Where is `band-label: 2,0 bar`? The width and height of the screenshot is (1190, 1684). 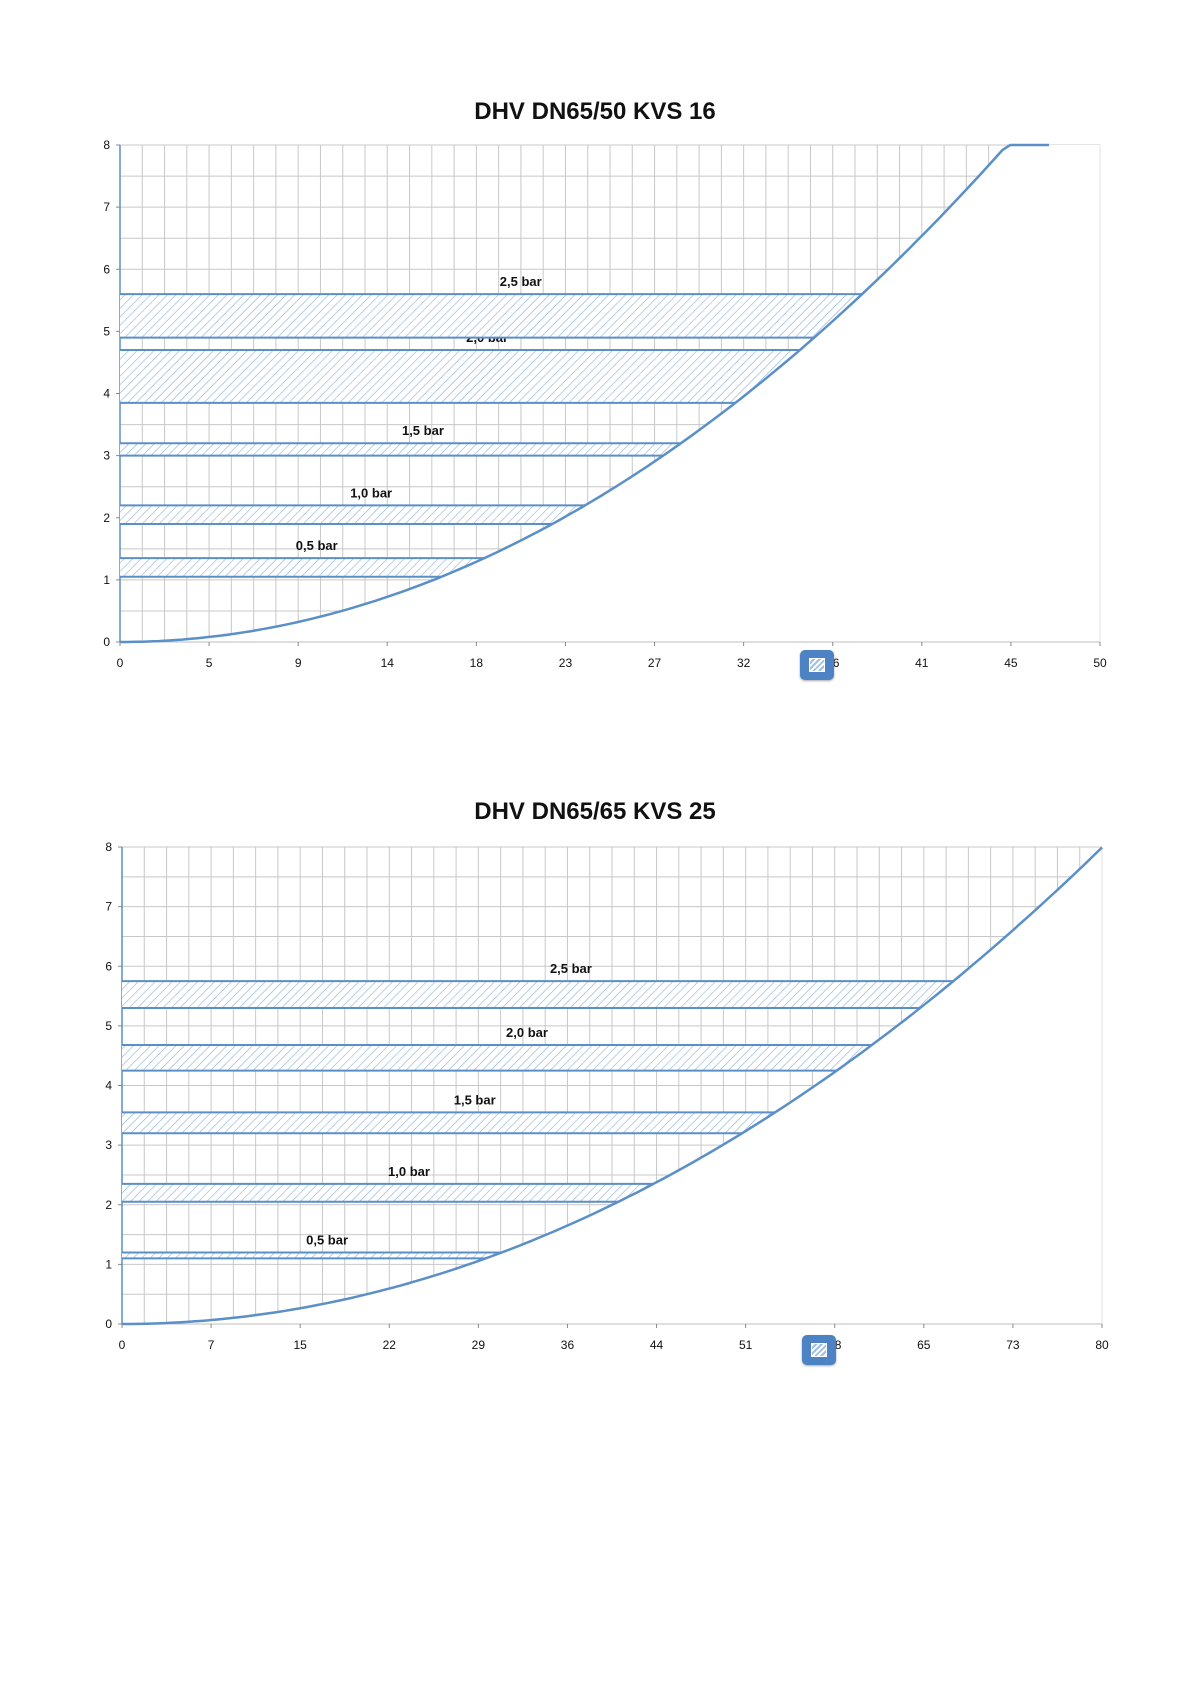 band-label: 2,0 bar is located at coordinates (527, 1032).